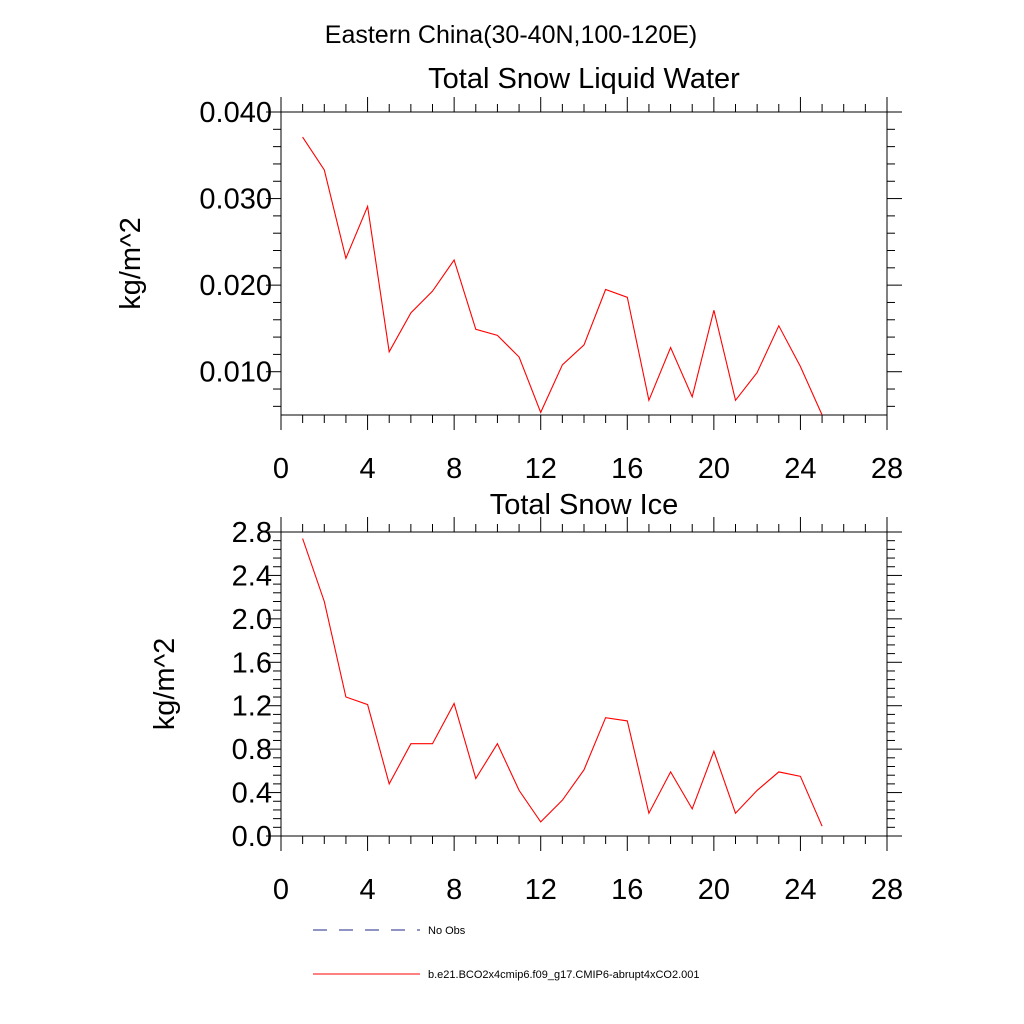 This screenshot has width=1024, height=1024. What do you see at coordinates (447, 931) in the screenshot?
I see `legend-label: No Obs` at bounding box center [447, 931].